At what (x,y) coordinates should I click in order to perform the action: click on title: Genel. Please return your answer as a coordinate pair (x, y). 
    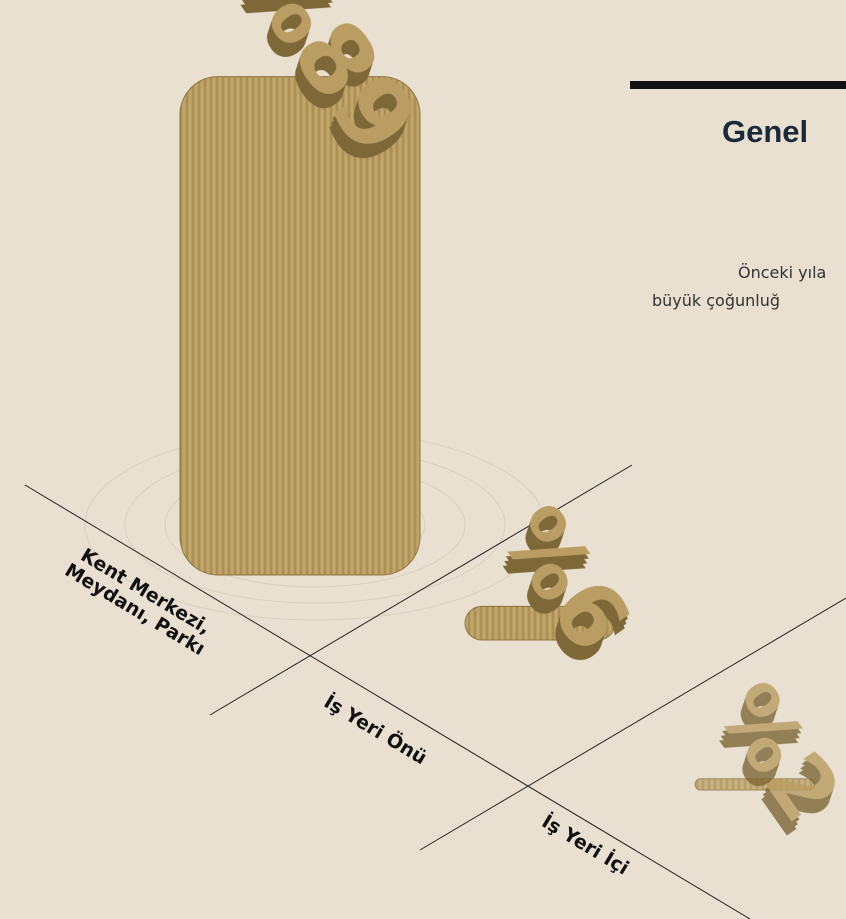
    Looking at the image, I should click on (765, 131).